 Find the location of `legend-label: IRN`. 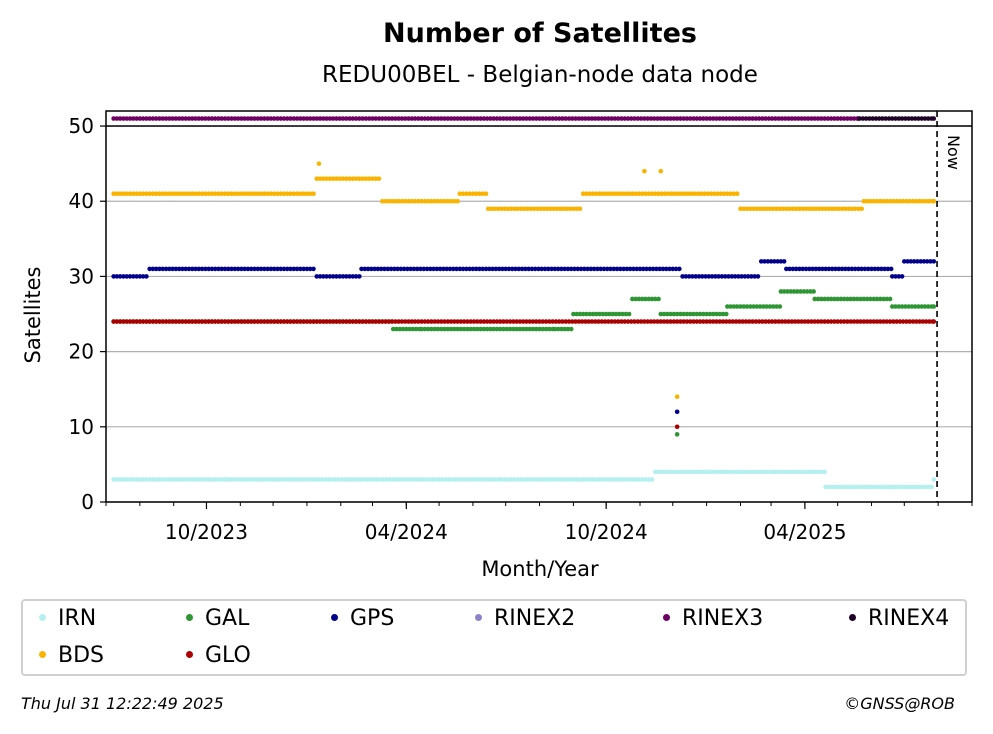

legend-label: IRN is located at coordinates (77, 618).